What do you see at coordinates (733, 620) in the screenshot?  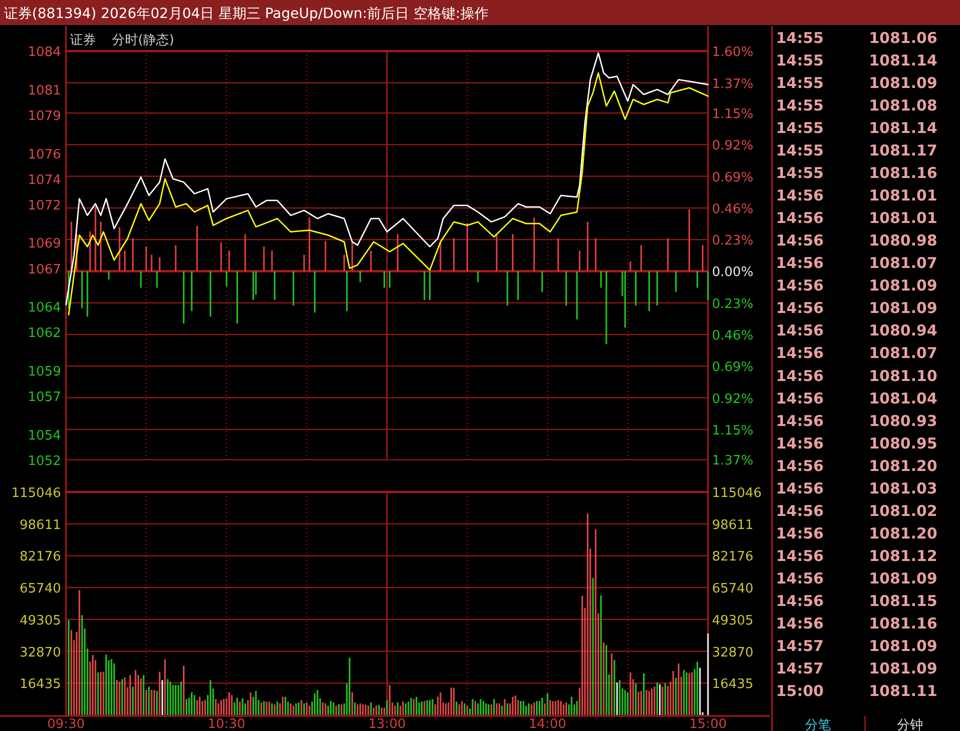 I see `y2-tick-label: 49305` at bounding box center [733, 620].